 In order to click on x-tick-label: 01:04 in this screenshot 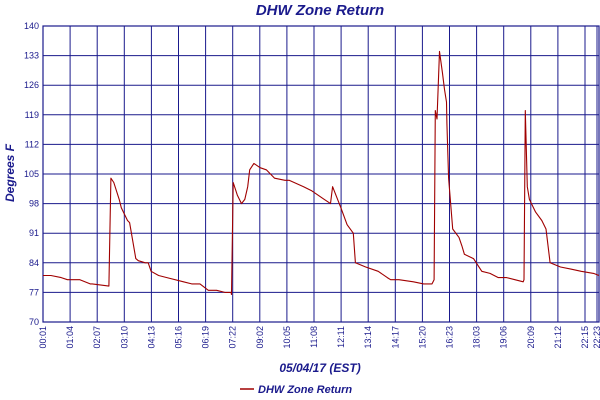, I will do `click(70, 337)`.